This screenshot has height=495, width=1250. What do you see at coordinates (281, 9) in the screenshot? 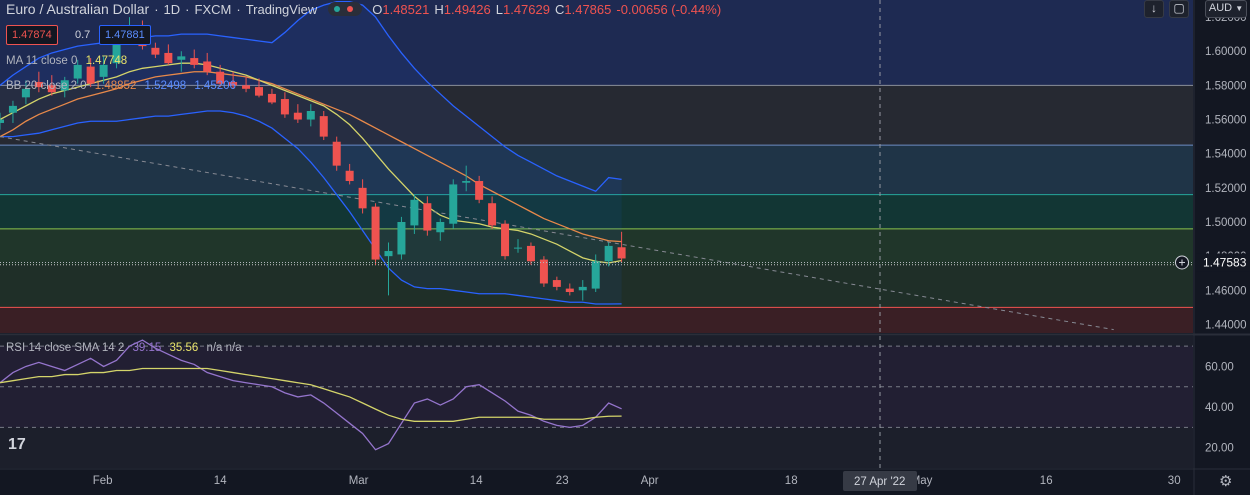
I see `platform-label: TradingView` at bounding box center [281, 9].